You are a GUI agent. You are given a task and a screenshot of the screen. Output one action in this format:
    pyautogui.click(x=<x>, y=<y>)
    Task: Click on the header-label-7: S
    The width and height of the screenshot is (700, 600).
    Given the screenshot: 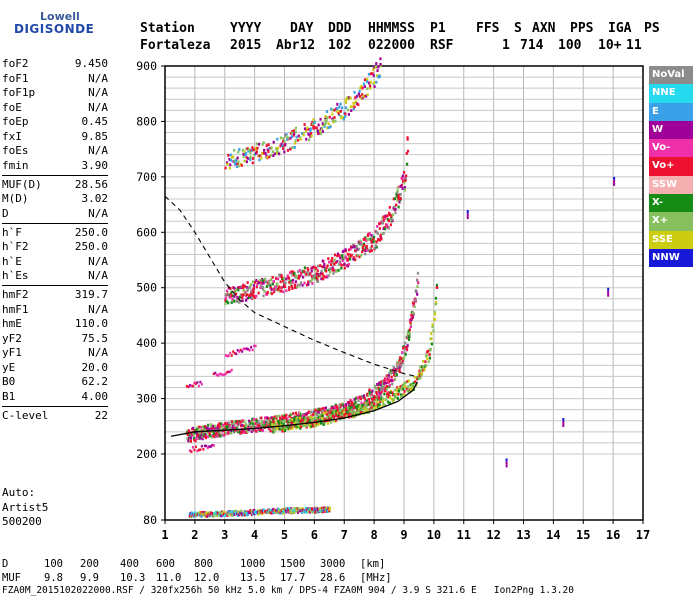 What is the action you would take?
    pyautogui.click(x=518, y=28)
    